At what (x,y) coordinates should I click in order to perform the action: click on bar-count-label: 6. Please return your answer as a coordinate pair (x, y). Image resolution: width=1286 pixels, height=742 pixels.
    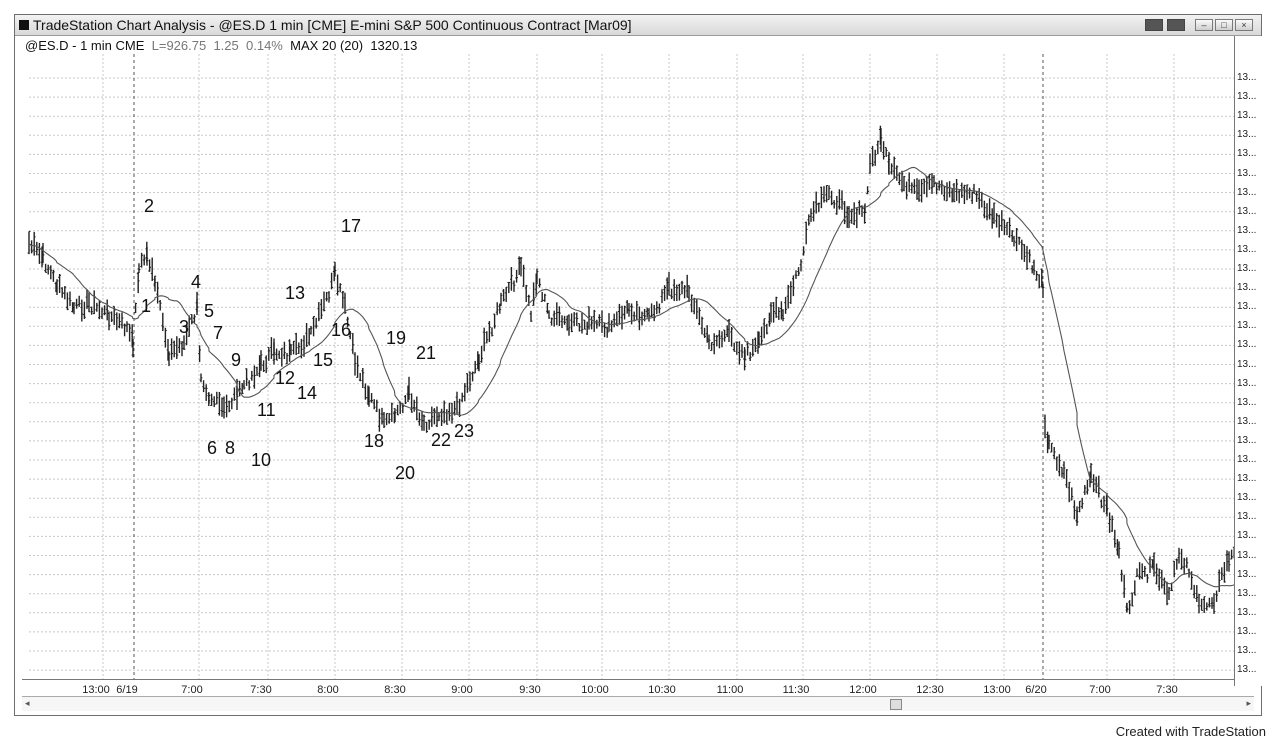
    Looking at the image, I should click on (212, 448).